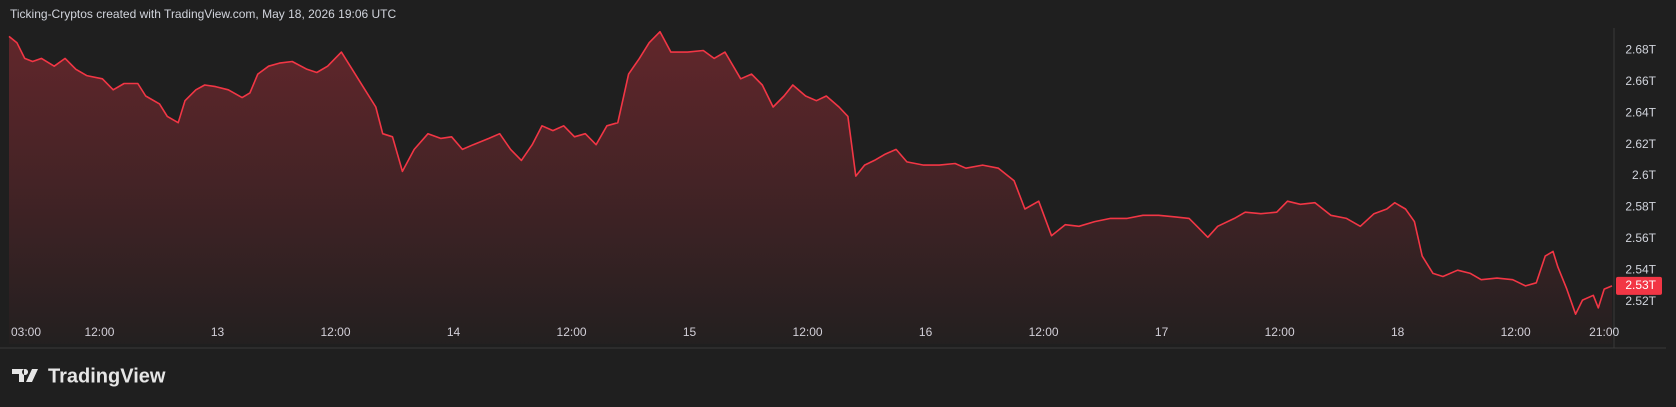  What do you see at coordinates (1640, 269) in the screenshot?
I see `y-tick-label: 2.54T` at bounding box center [1640, 269].